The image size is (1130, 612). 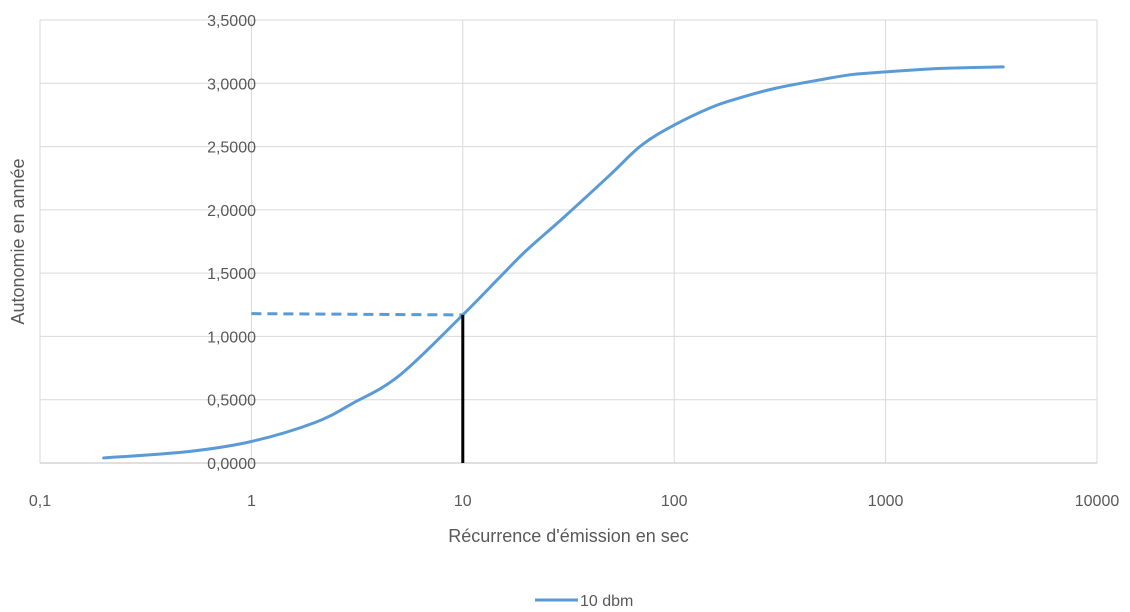 What do you see at coordinates (231, 401) in the screenshot?
I see `y-tick-label: 0,5000` at bounding box center [231, 401].